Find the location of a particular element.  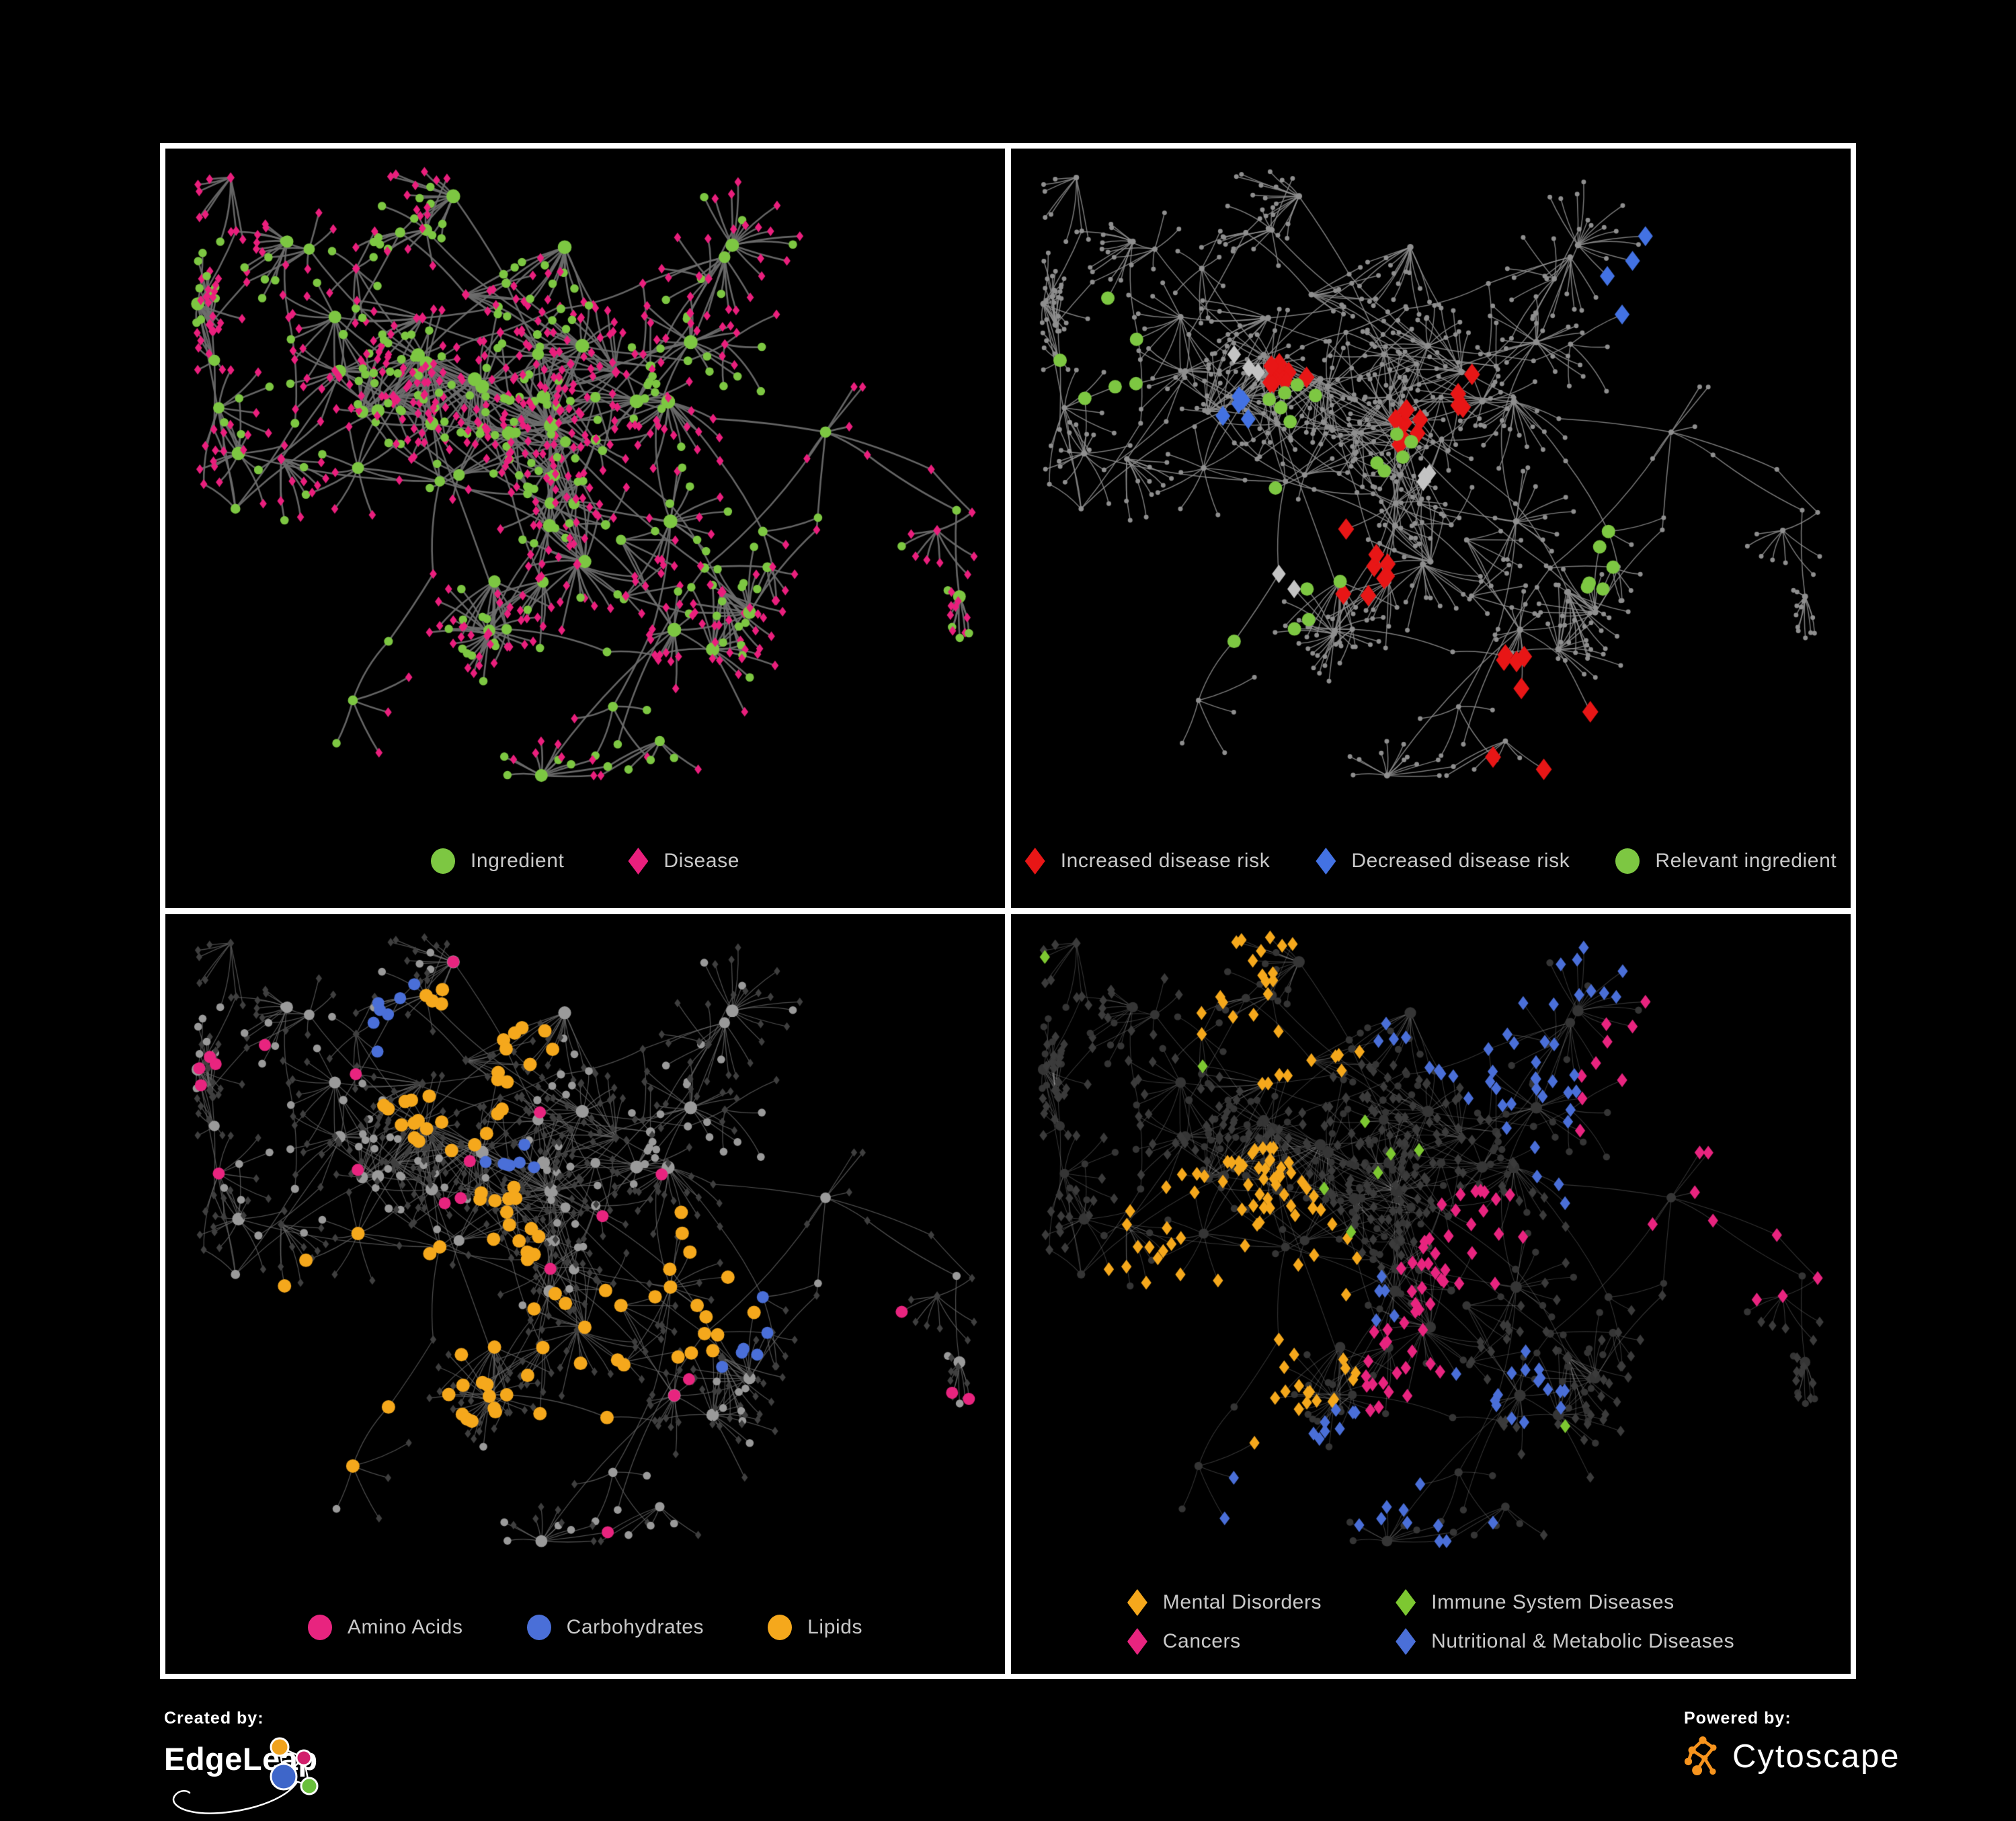

legend-item-label: Nutritional & Metabolic Diseases is located at coordinates (1583, 1641).